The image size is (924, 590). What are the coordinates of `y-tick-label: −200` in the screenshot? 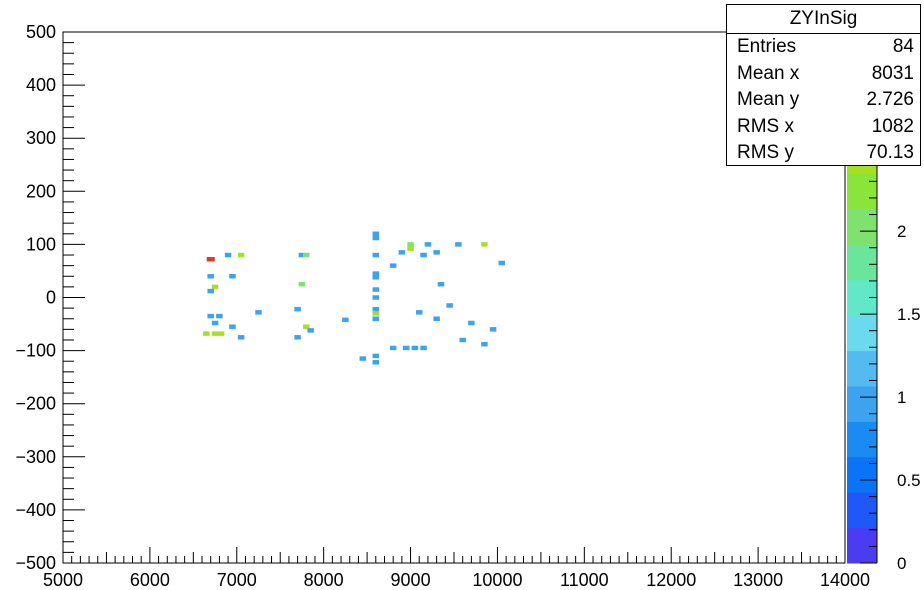 It's located at (35, 404).